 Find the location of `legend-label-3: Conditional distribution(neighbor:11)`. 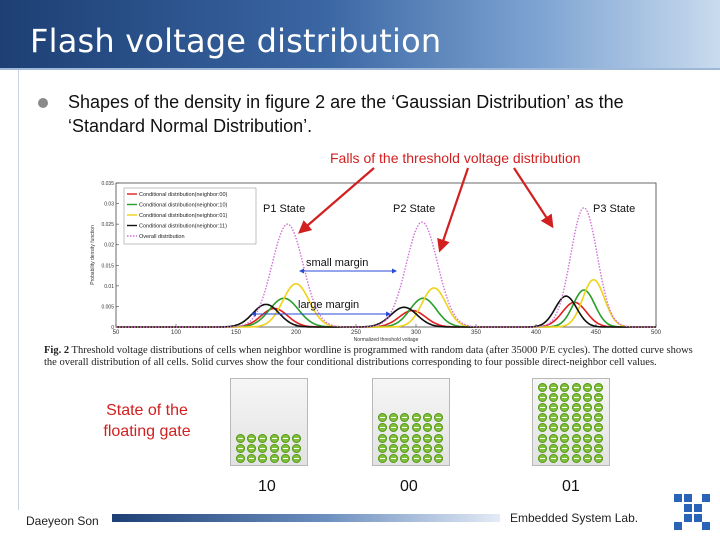

legend-label-3: Conditional distribution(neighbor:11) is located at coordinates (183, 227).